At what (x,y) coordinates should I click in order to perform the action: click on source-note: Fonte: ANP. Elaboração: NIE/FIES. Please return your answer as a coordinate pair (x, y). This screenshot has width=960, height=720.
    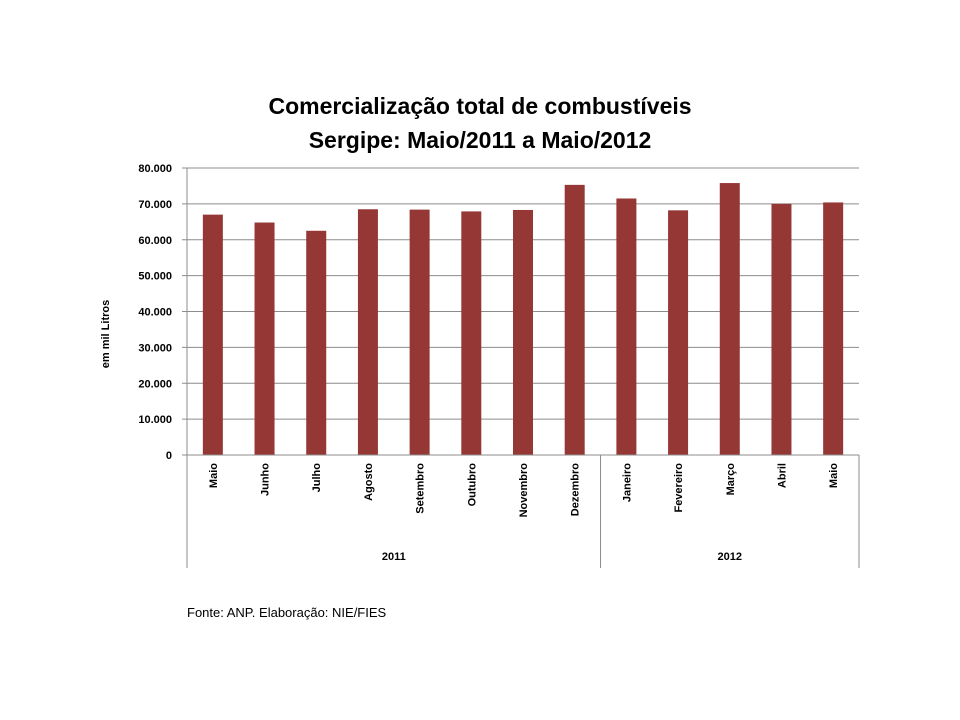
    Looking at the image, I should click on (287, 612).